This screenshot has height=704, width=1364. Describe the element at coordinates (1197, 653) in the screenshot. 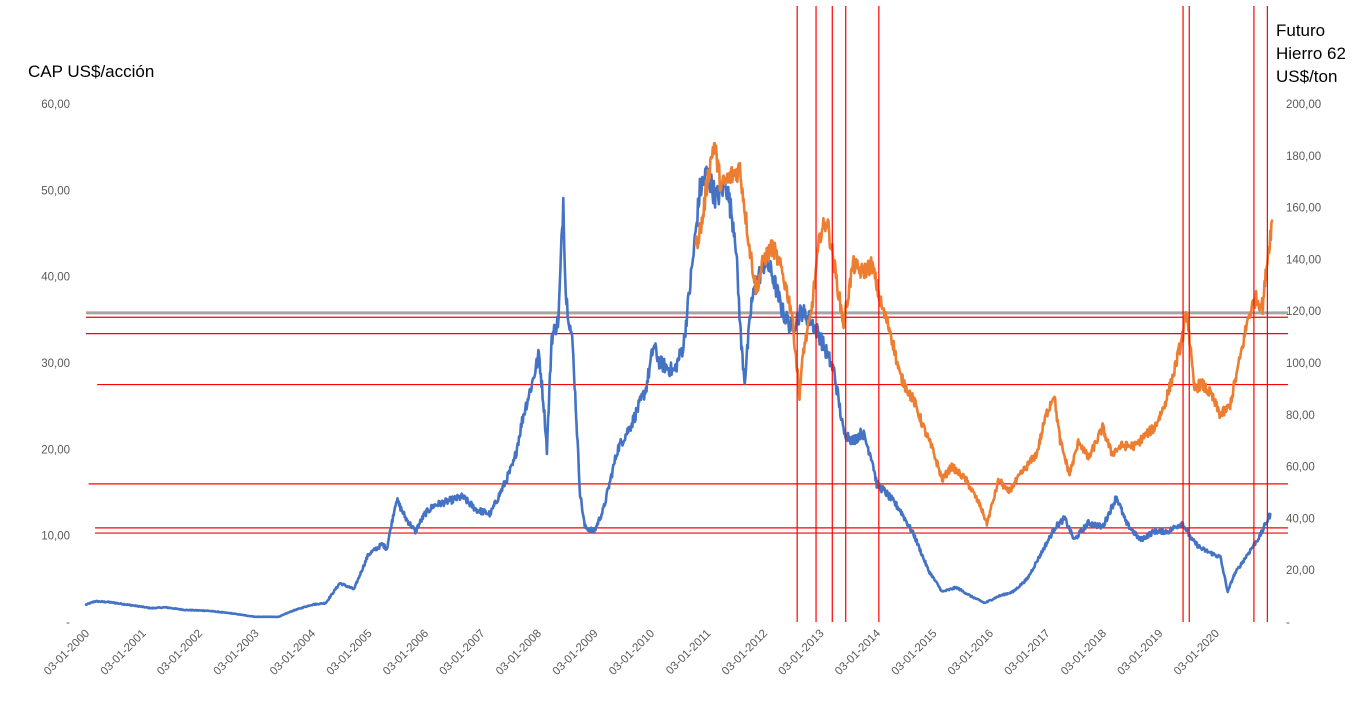

I see `x-tick-label: 03-01-2020` at that location.